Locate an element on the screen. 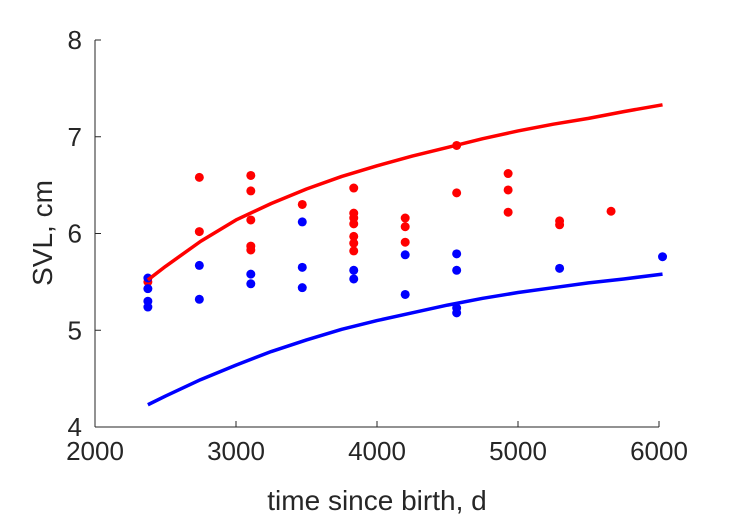  y-axis-label: SVL, cm is located at coordinates (42, 233).